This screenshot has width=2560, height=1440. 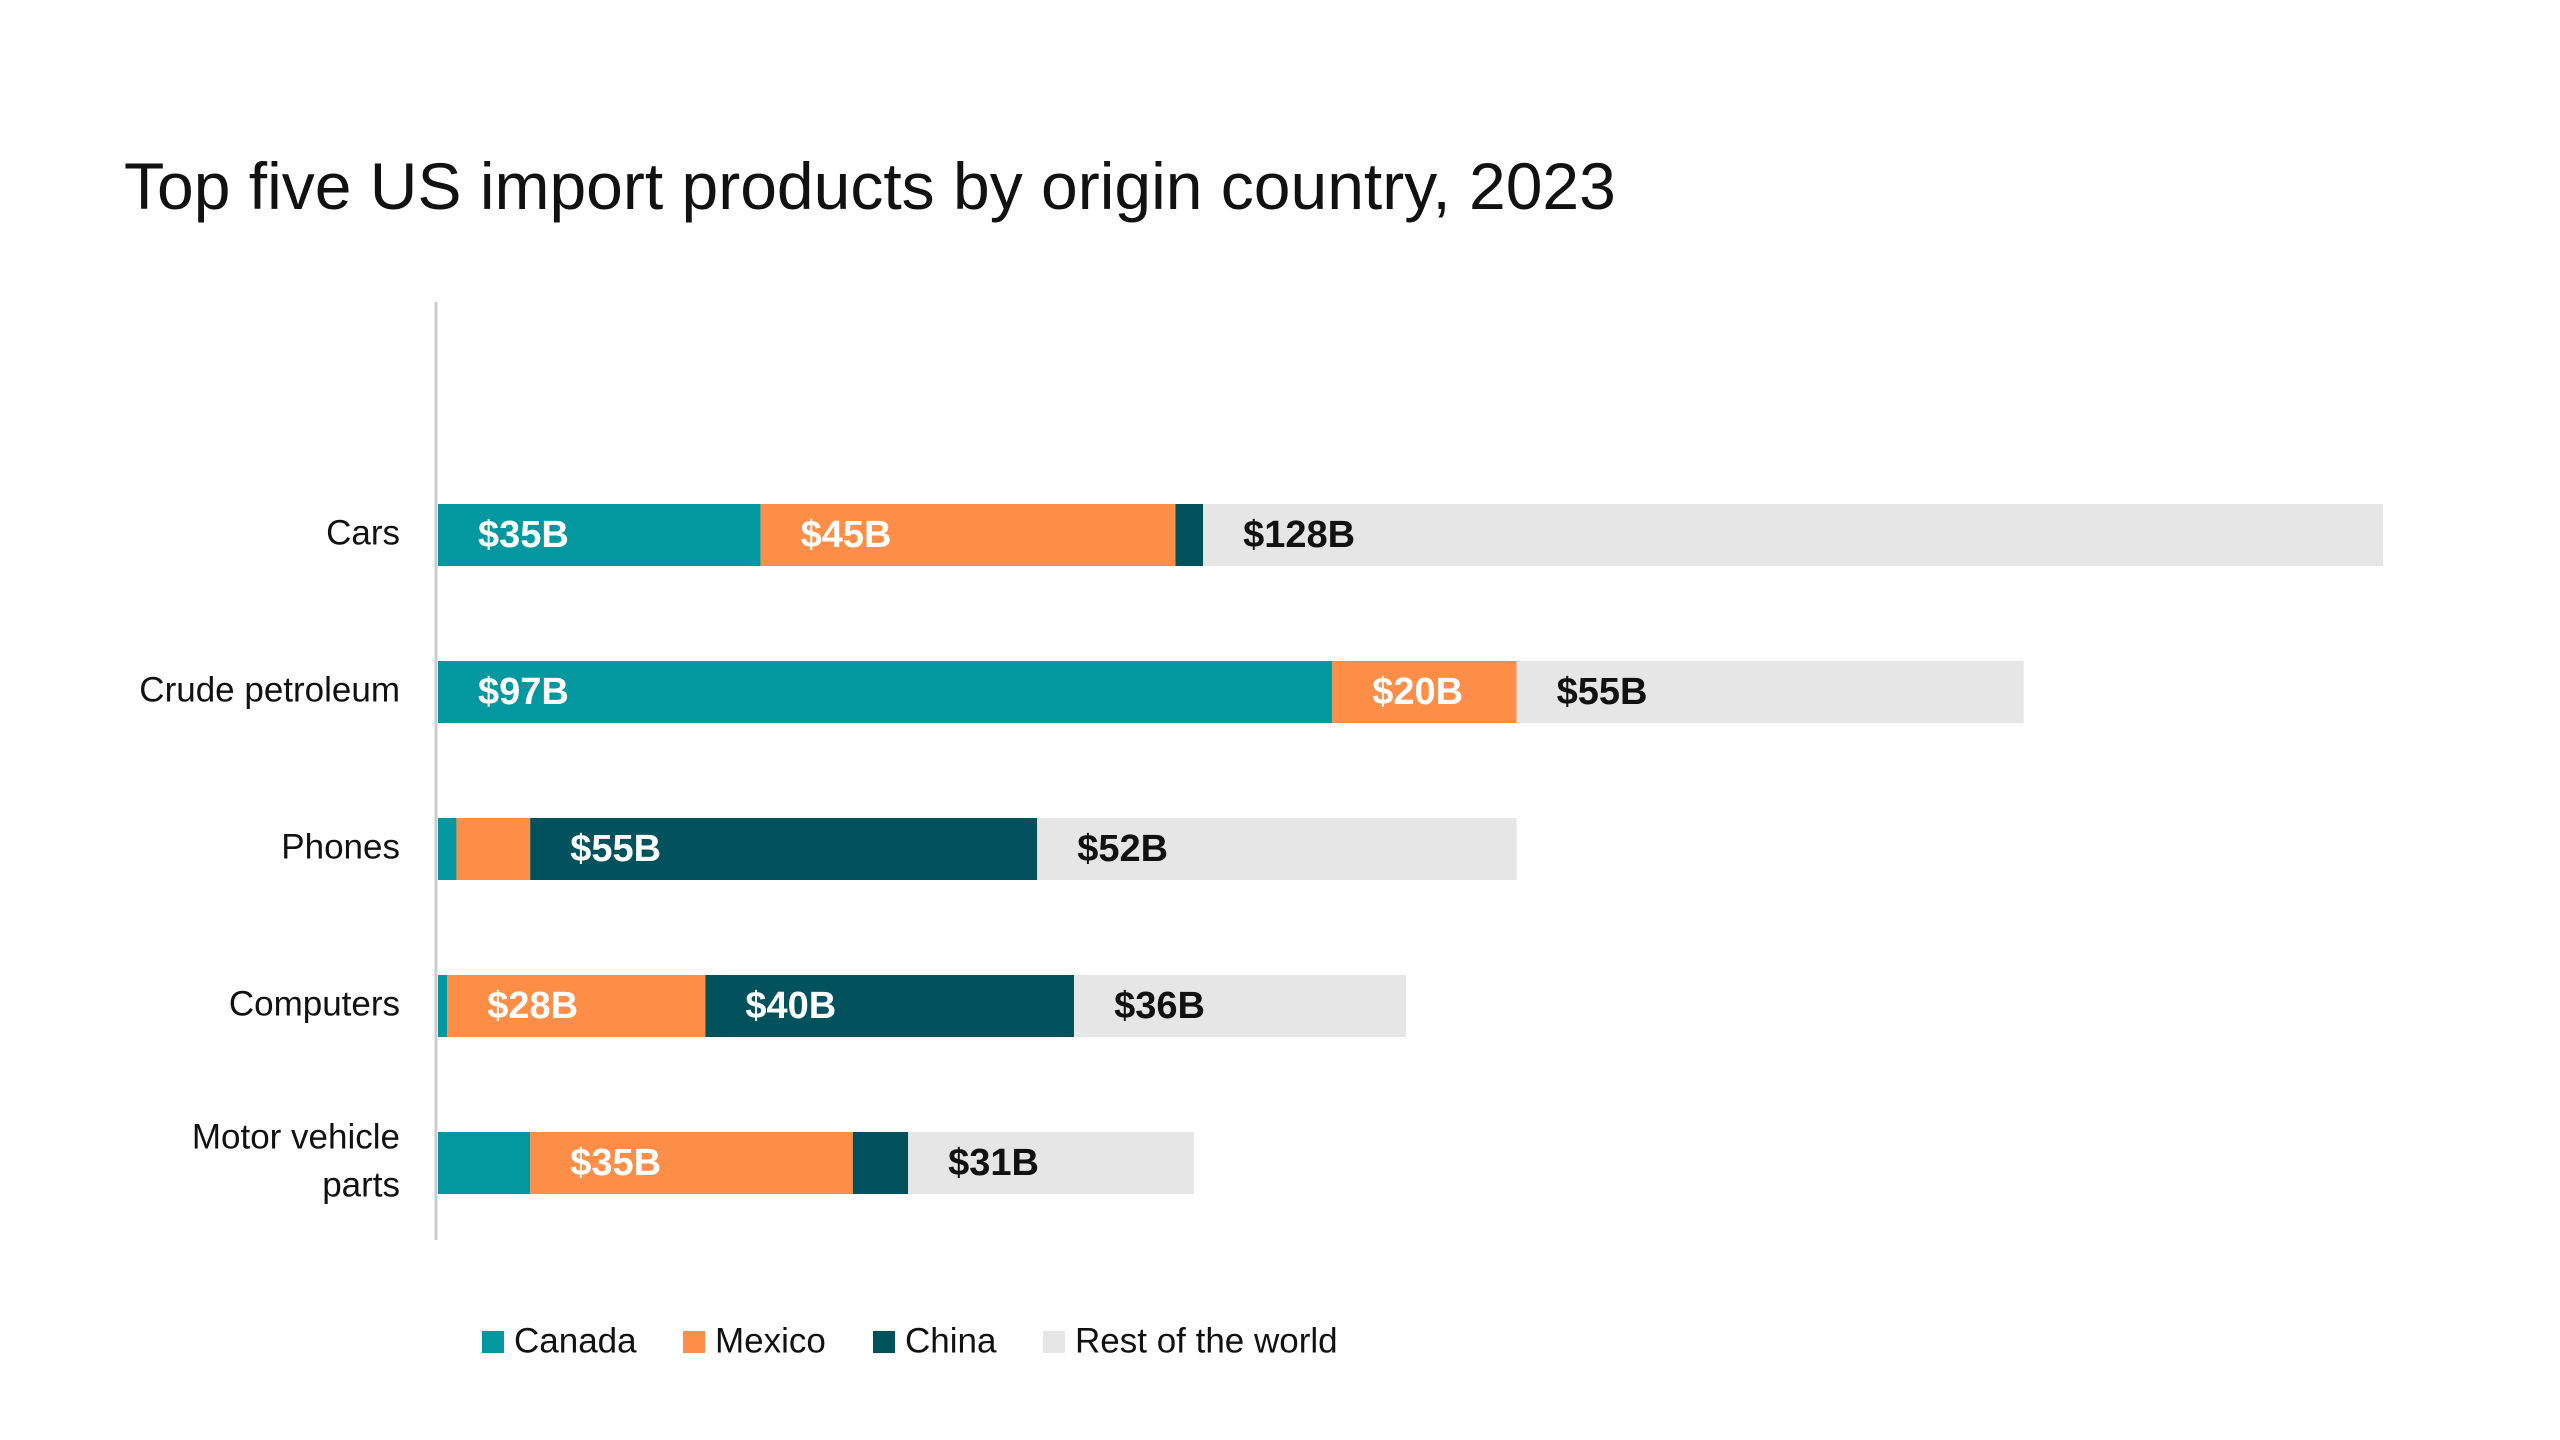 I want to click on data-label-cars-mexico: $45B, so click(x=846, y=535).